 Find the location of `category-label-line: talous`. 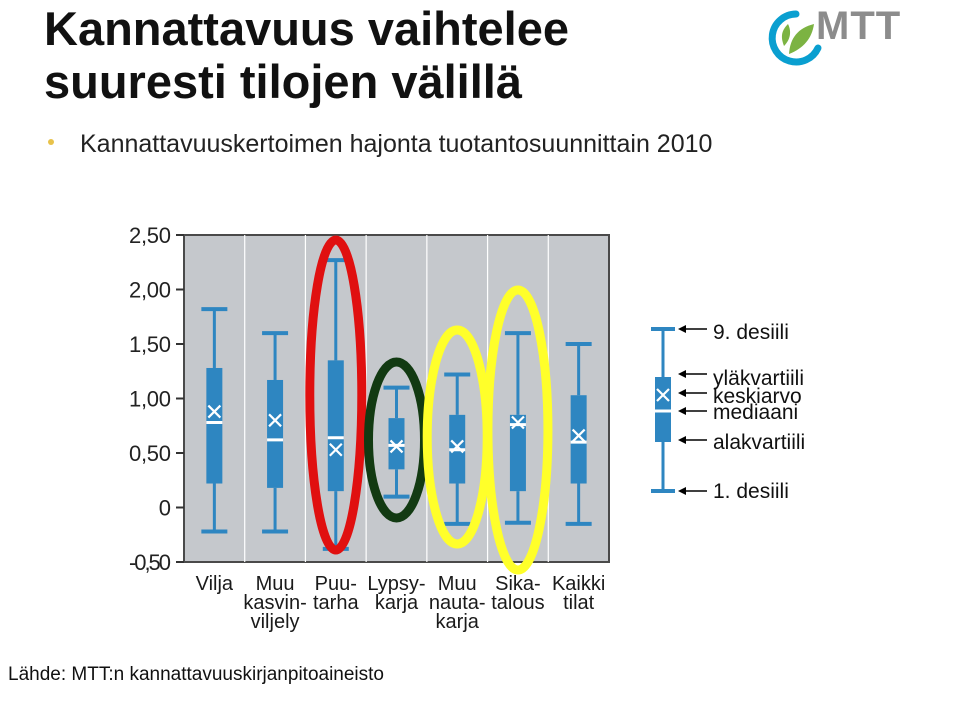

category-label-line: talous is located at coordinates (517, 603).